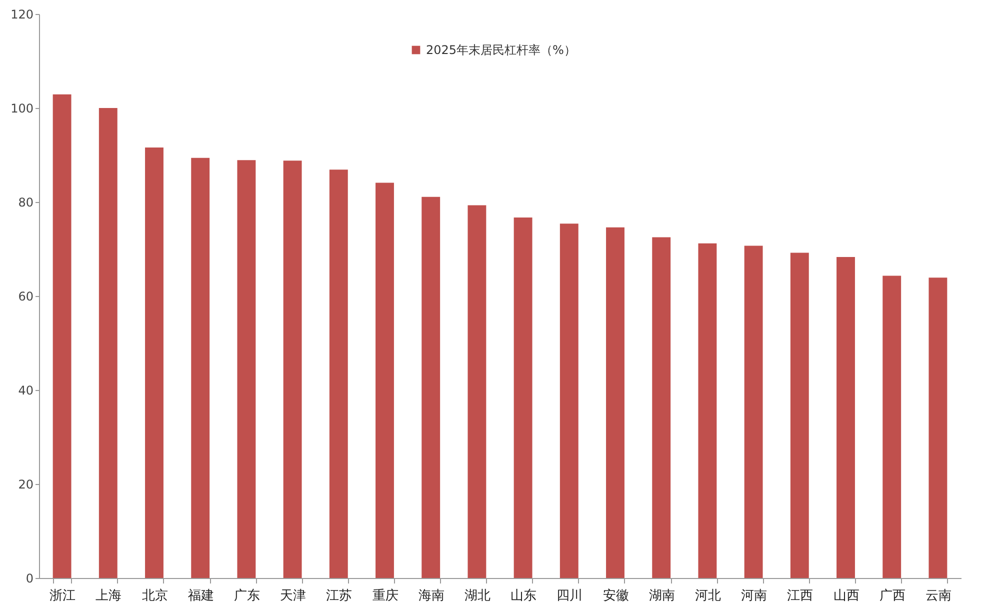 The width and height of the screenshot is (1000, 613). Describe the element at coordinates (846, 596) in the screenshot. I see `x-tick-label: 山西` at that location.